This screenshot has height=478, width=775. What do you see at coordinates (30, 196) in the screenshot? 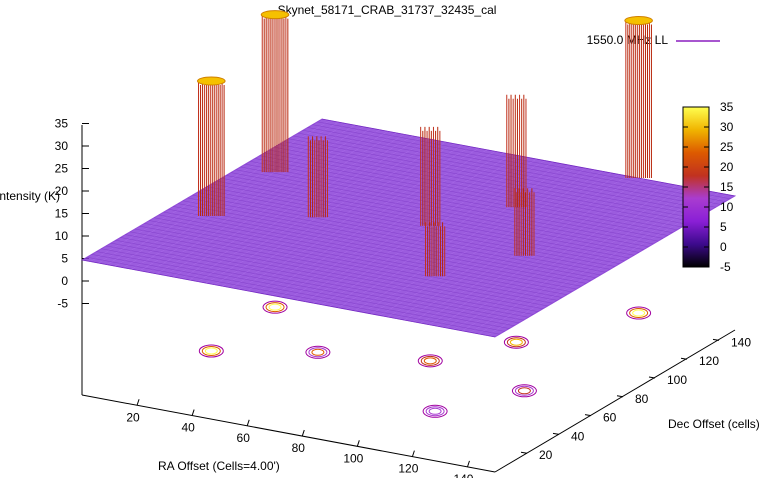
I see `z-axis-label: Intensity (K)` at bounding box center [30, 196].